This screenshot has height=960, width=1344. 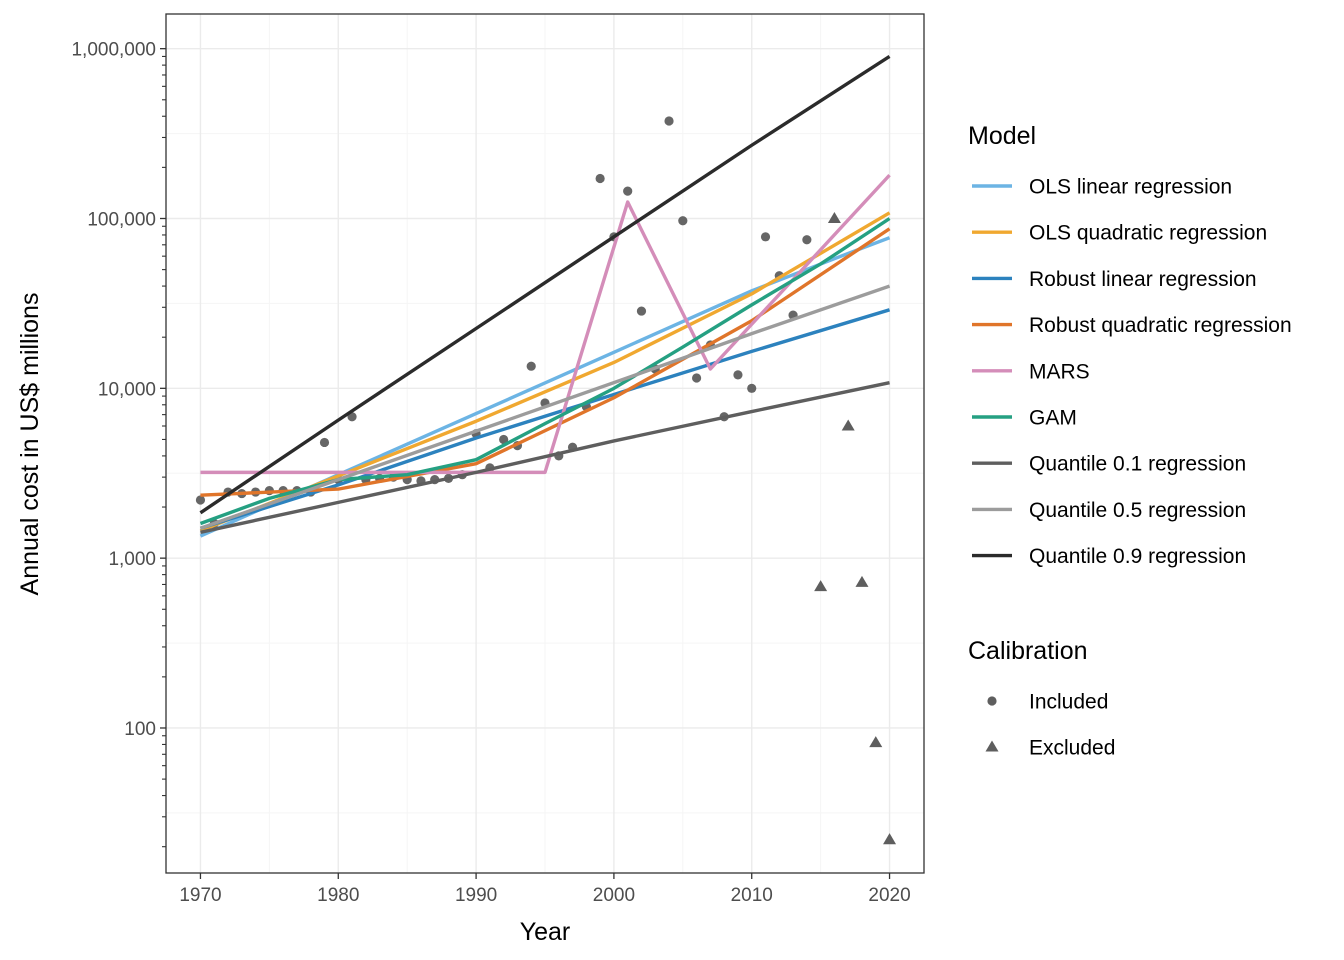 What do you see at coordinates (140, 729) in the screenshot?
I see `y-tick-label: 100` at bounding box center [140, 729].